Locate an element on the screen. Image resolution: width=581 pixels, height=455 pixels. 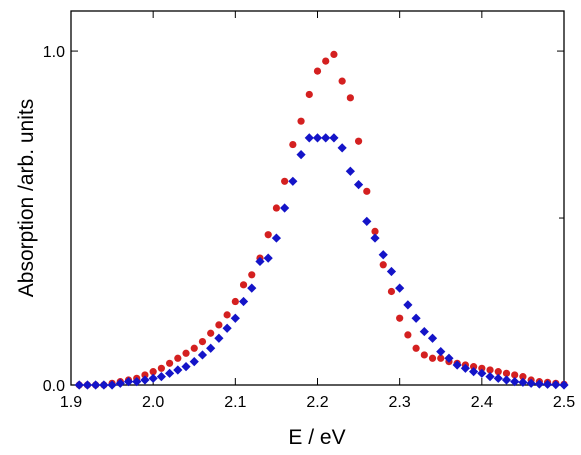
y-tick-label: 0.0 is located at coordinates (54, 386).